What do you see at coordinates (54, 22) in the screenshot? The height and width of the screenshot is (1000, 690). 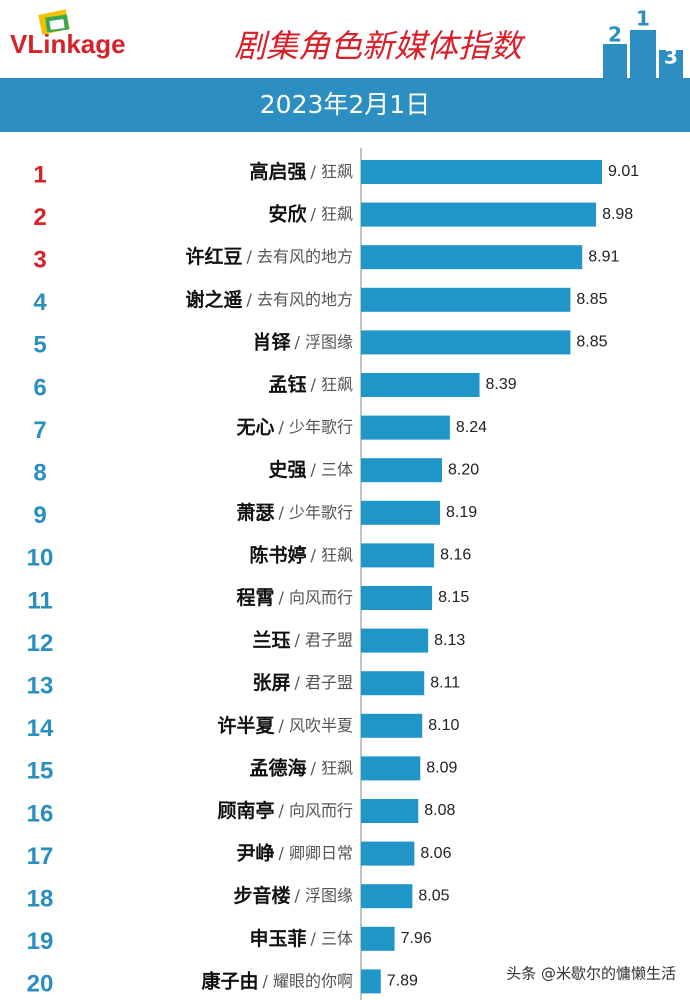 I see `logo-icon` at bounding box center [54, 22].